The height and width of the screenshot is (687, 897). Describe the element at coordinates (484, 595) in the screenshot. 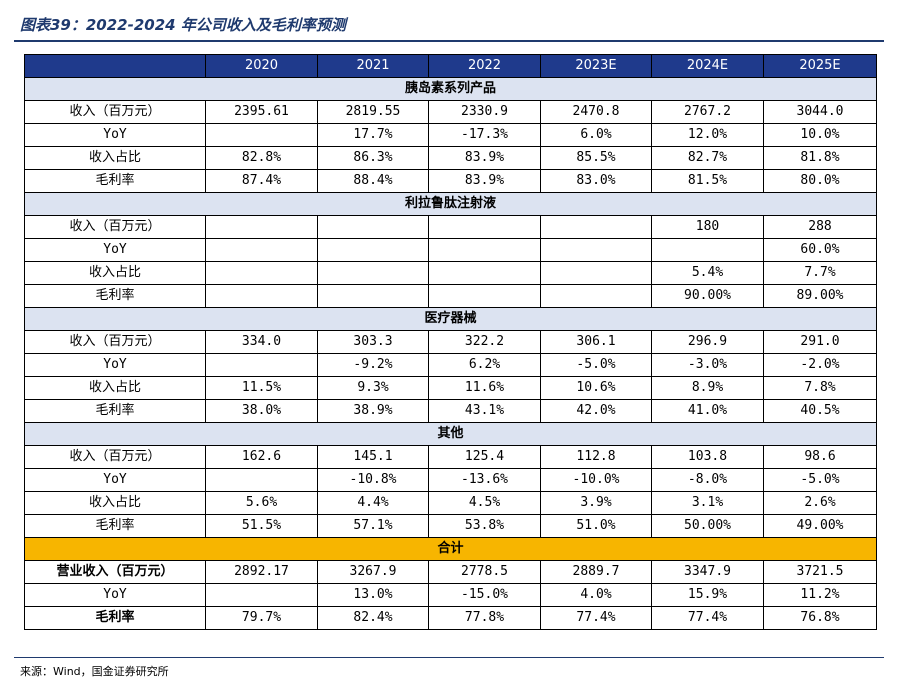

I see `value-cell: -15.0%` at that location.